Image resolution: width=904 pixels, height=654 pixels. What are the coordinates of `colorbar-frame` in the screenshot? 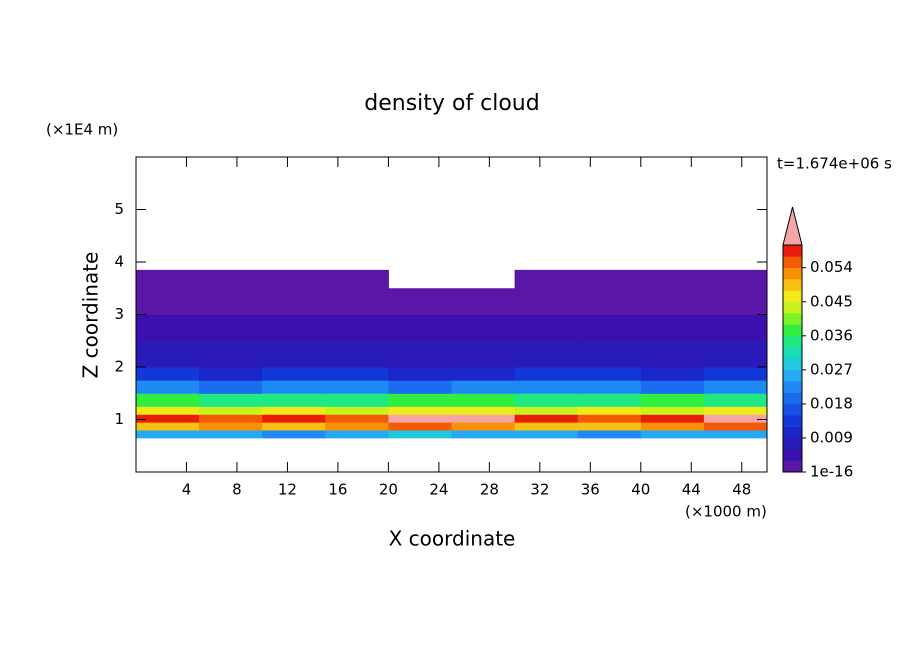 It's located at (792, 358).